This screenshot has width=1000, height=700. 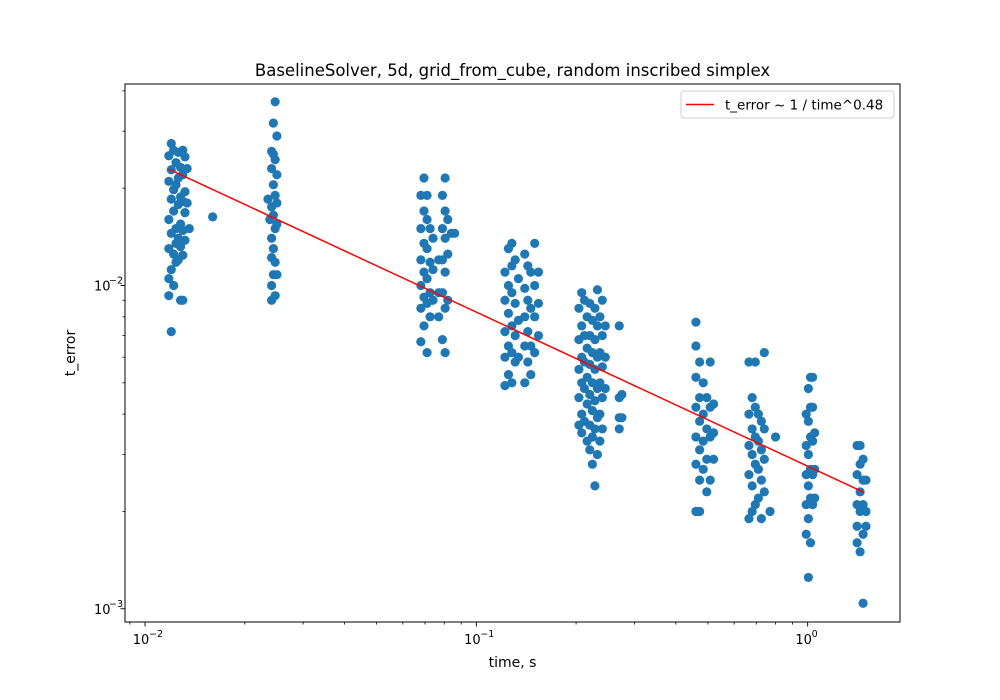 What do you see at coordinates (71, 353) in the screenshot?
I see `y-axis-label: t_error` at bounding box center [71, 353].